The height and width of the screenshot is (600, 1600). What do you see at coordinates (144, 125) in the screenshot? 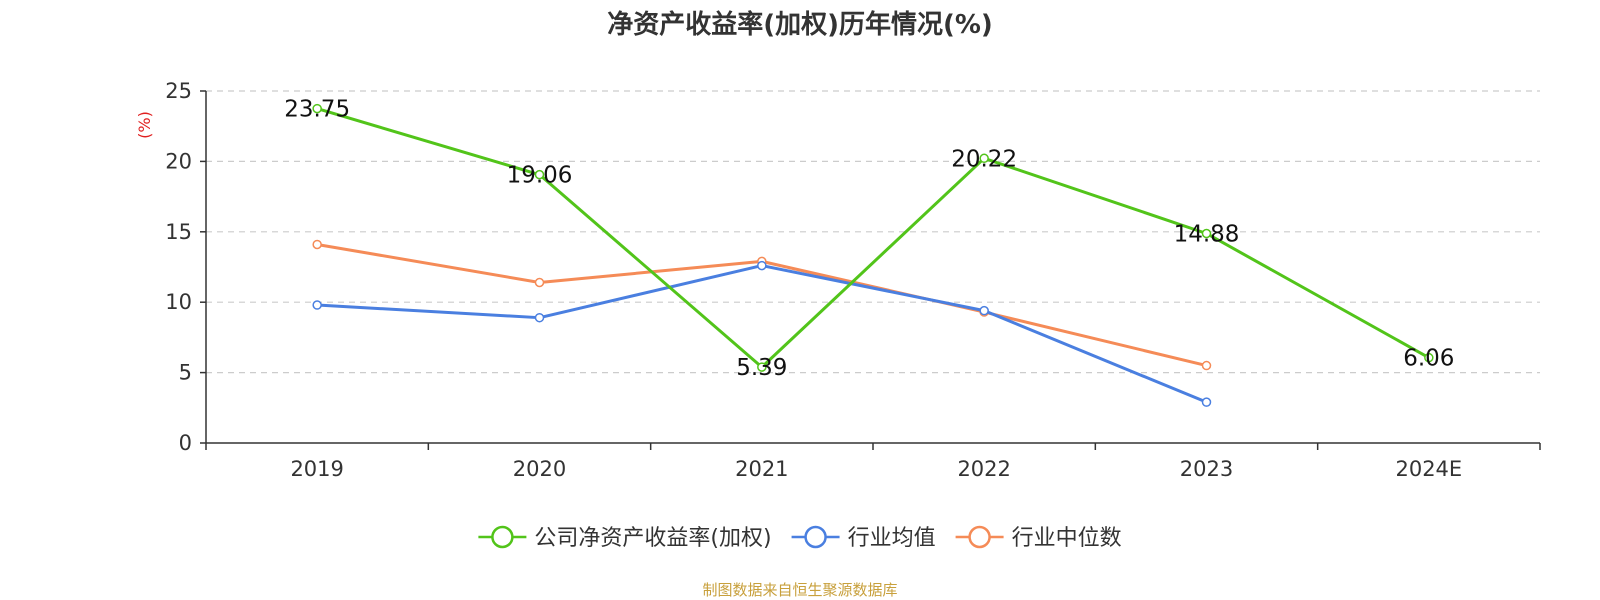
I see `y-axis-label: (%)` at bounding box center [144, 125].